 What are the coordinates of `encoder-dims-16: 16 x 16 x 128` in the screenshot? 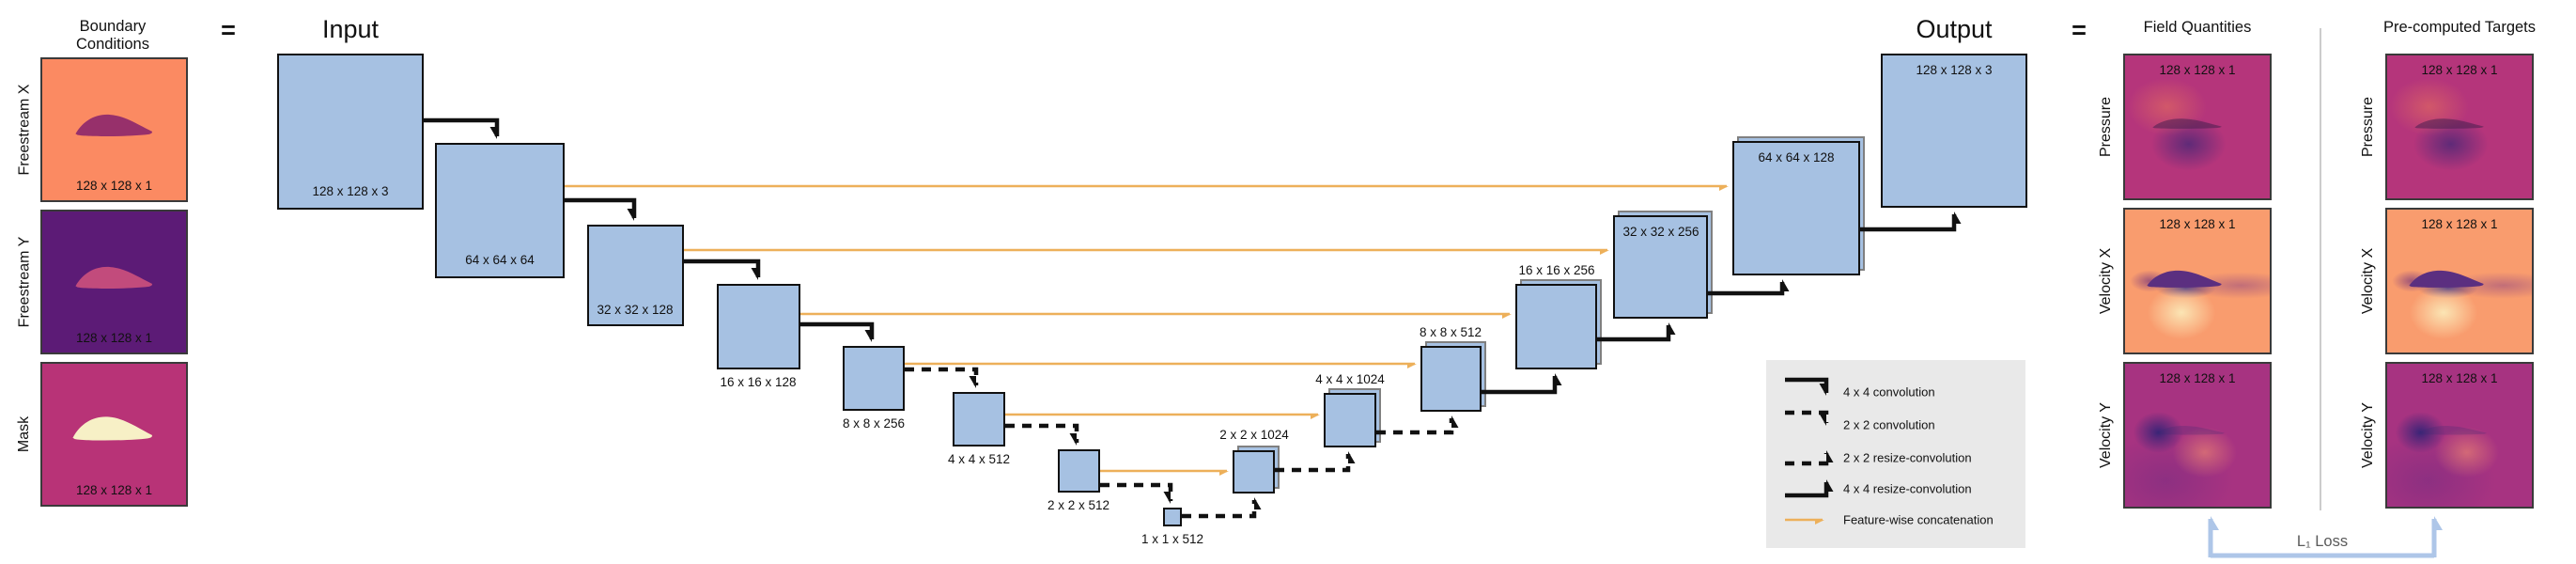 It's located at (758, 382).